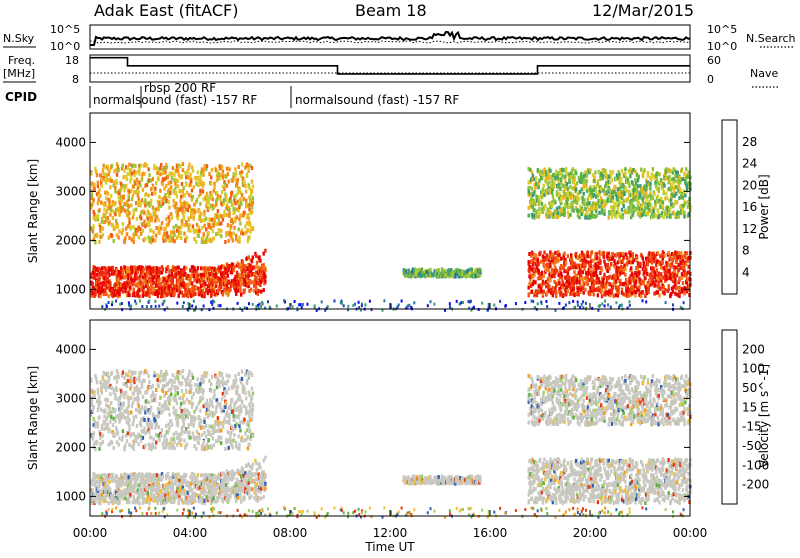 The image size is (800, 558). Describe the element at coordinates (749, 185) in the screenshot. I see `colorbar-tick-label: 20` at that location.